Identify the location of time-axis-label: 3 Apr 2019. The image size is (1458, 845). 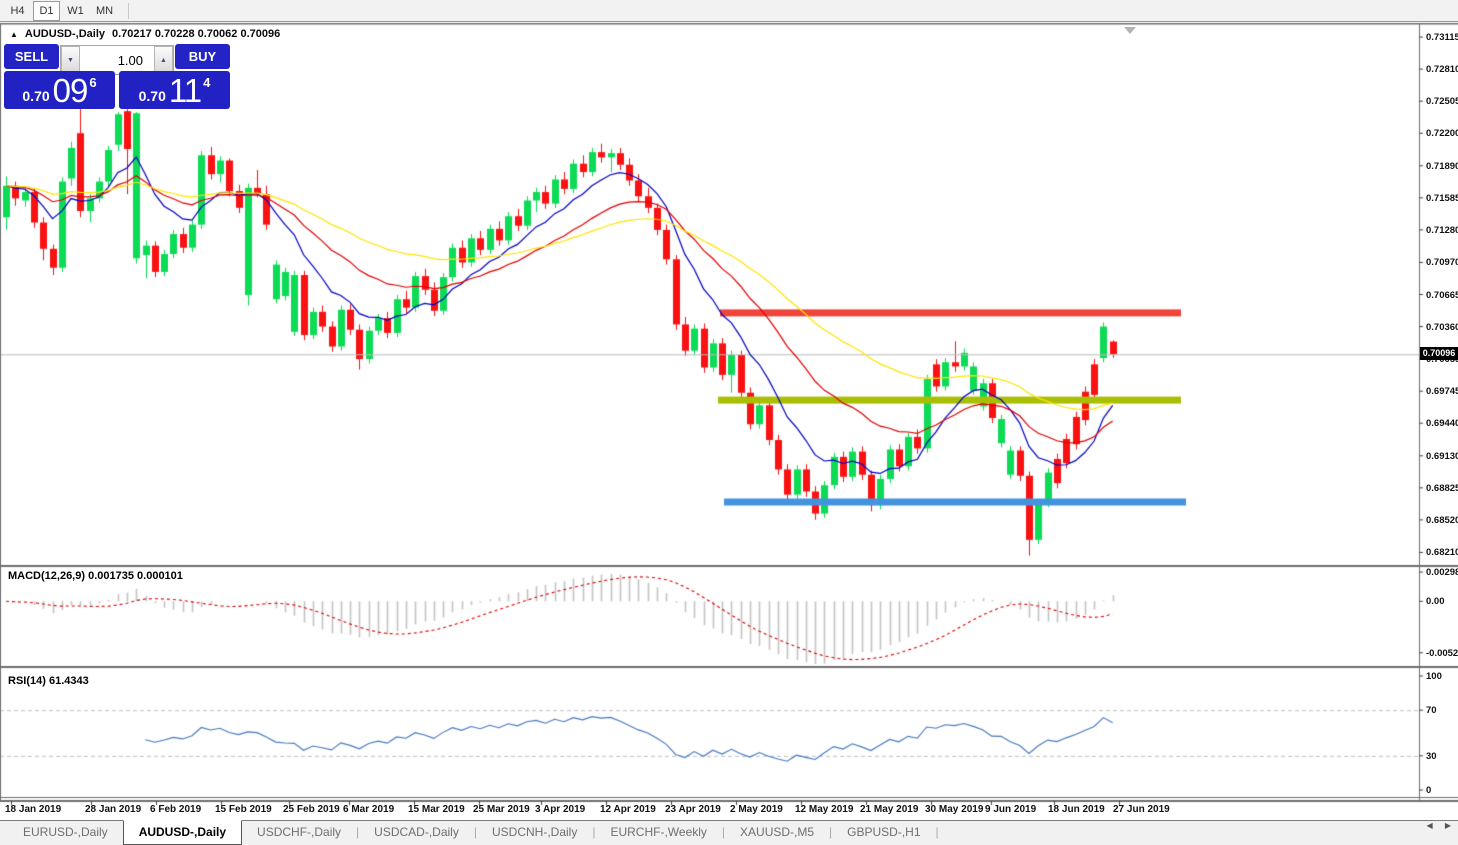
(560, 809).